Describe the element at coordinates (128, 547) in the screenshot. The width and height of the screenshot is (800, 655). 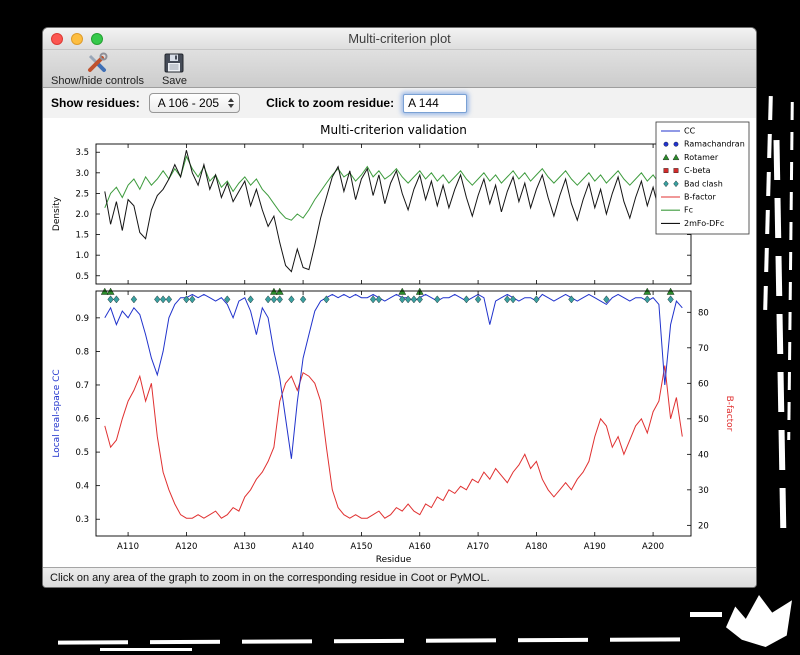
I see `svg-text: A110` at that location.